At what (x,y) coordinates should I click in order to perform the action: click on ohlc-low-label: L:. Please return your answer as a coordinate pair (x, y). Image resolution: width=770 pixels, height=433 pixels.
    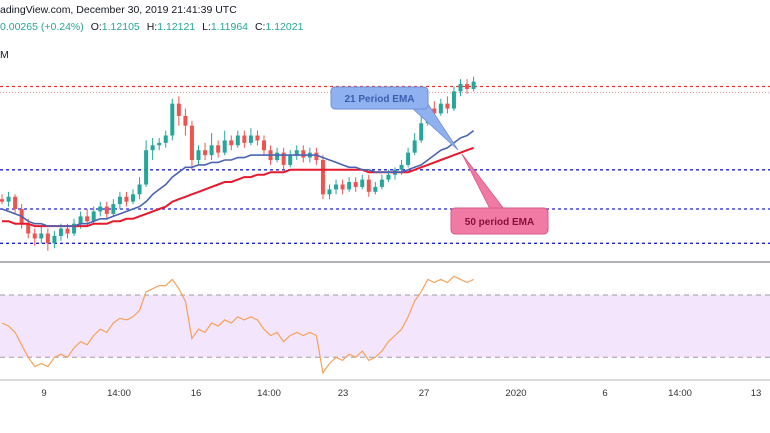
    Looking at the image, I should click on (206, 27).